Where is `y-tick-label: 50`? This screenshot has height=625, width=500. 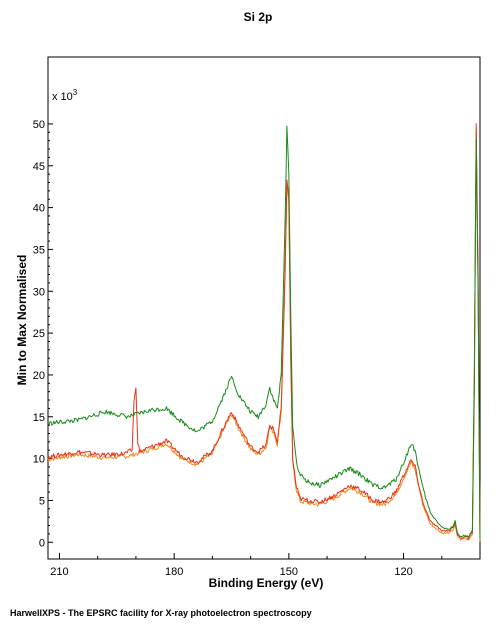
y-tick-label: 50 is located at coordinates (39, 125).